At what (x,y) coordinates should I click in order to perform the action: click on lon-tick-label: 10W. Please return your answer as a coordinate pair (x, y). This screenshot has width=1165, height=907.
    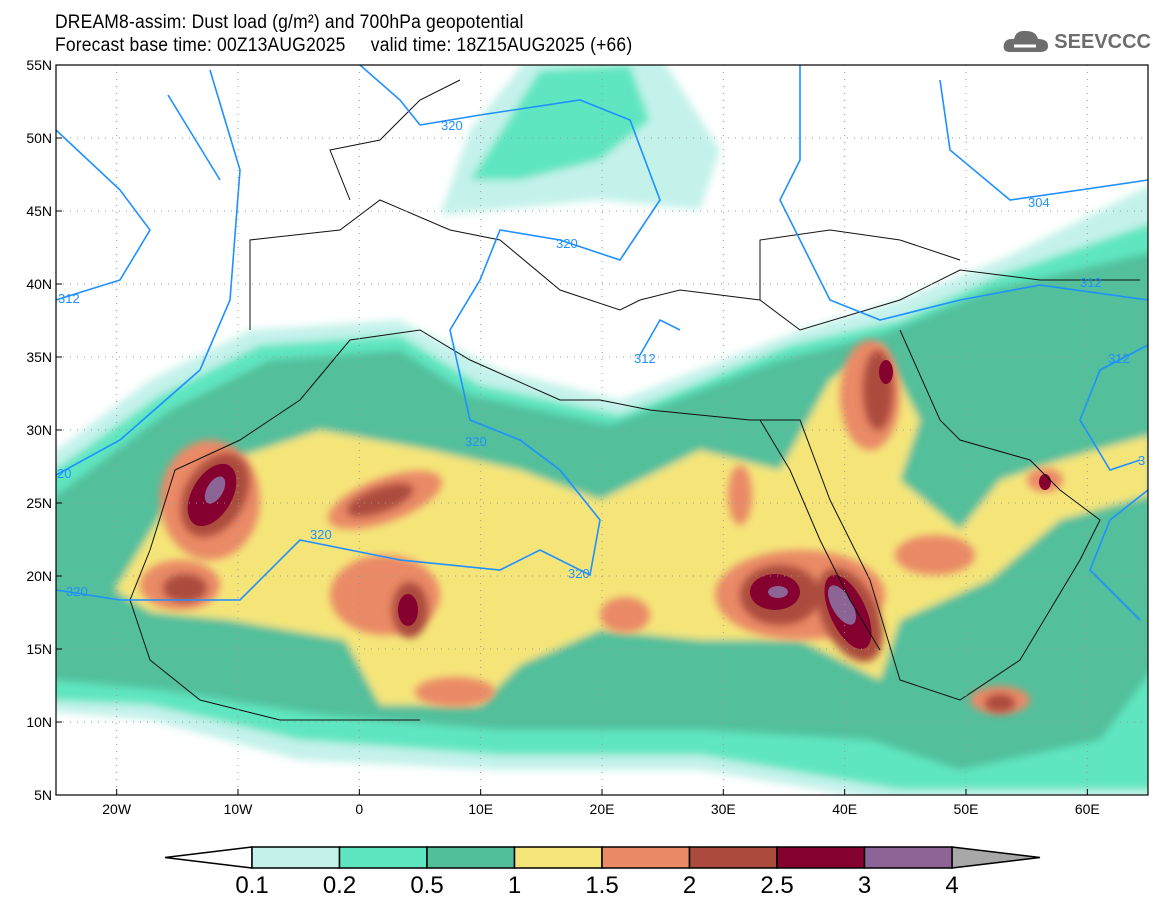
    Looking at the image, I should click on (239, 809).